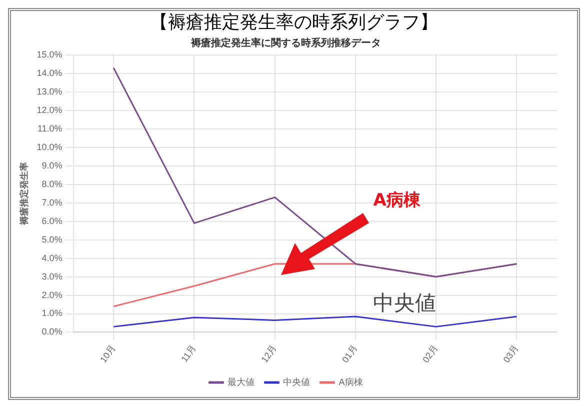 This screenshot has width=588, height=406. Describe the element at coordinates (188, 353) in the screenshot. I see `x-tick-label: 11月` at that location.